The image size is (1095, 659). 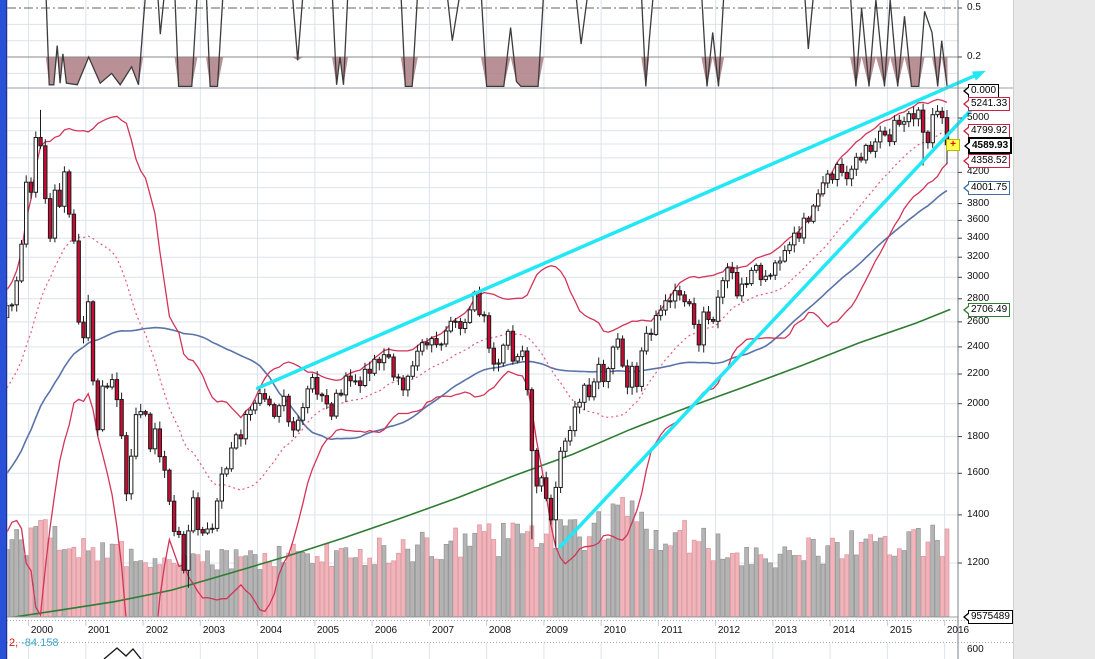 I want to click on x-axis-year-label: 2000, so click(x=42, y=630).